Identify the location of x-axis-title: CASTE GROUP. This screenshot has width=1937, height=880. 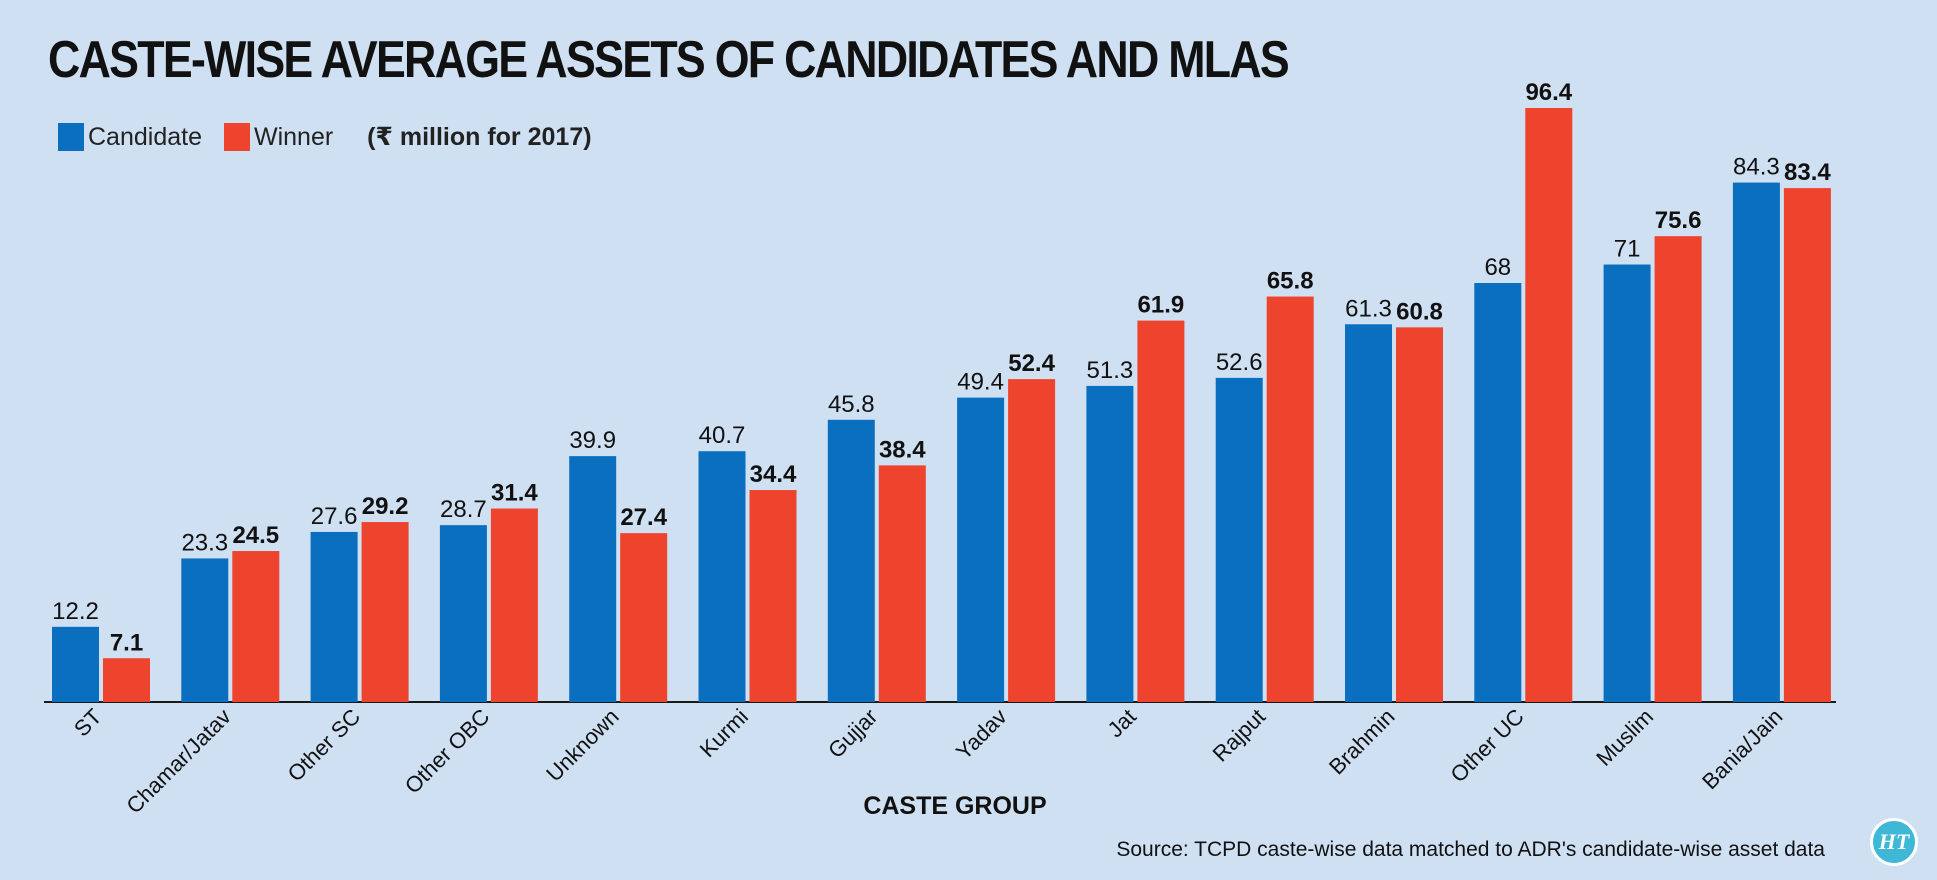
(954, 806).